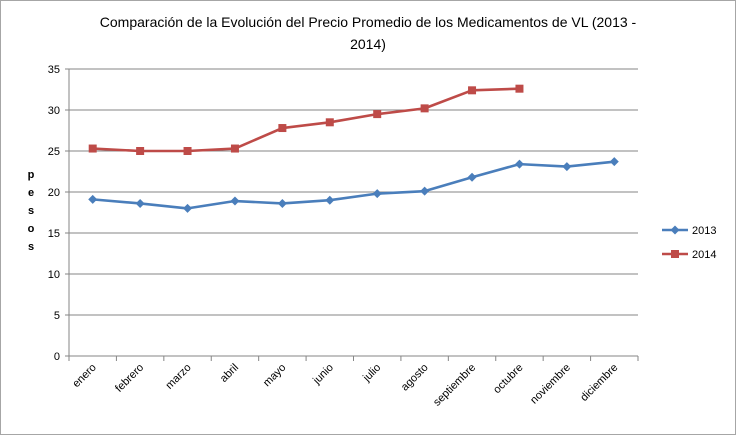  Describe the element at coordinates (371, 373) in the screenshot. I see `x-tick-label: julio` at that location.